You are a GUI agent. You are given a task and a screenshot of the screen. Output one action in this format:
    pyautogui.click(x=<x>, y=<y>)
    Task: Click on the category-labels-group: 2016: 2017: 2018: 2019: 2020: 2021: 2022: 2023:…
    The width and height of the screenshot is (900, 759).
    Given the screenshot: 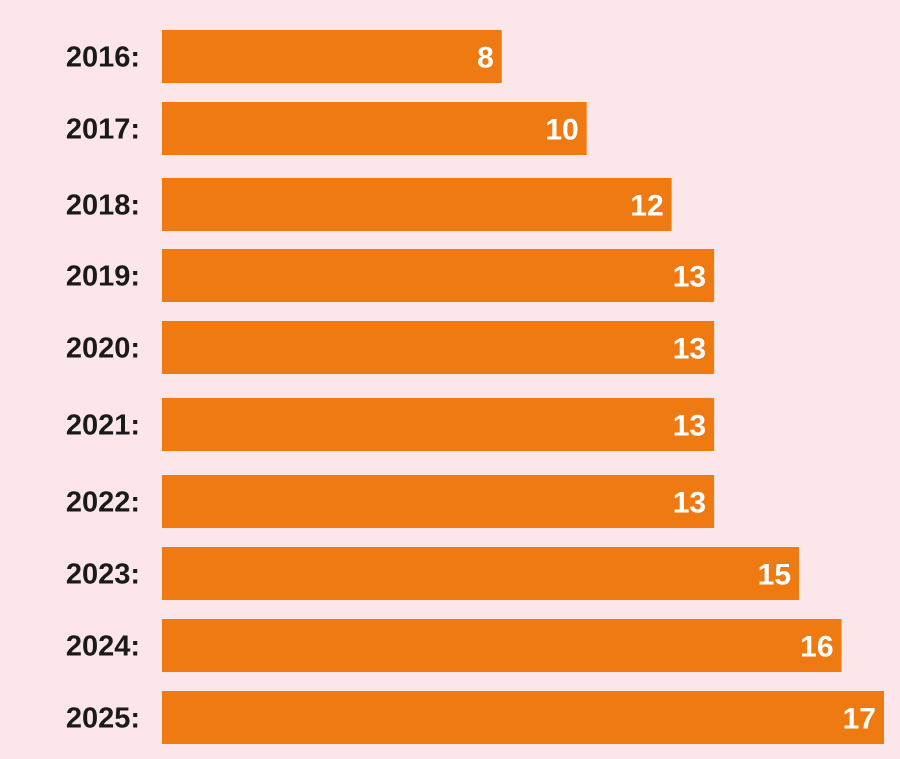 What is the action you would take?
    pyautogui.click(x=103, y=388)
    